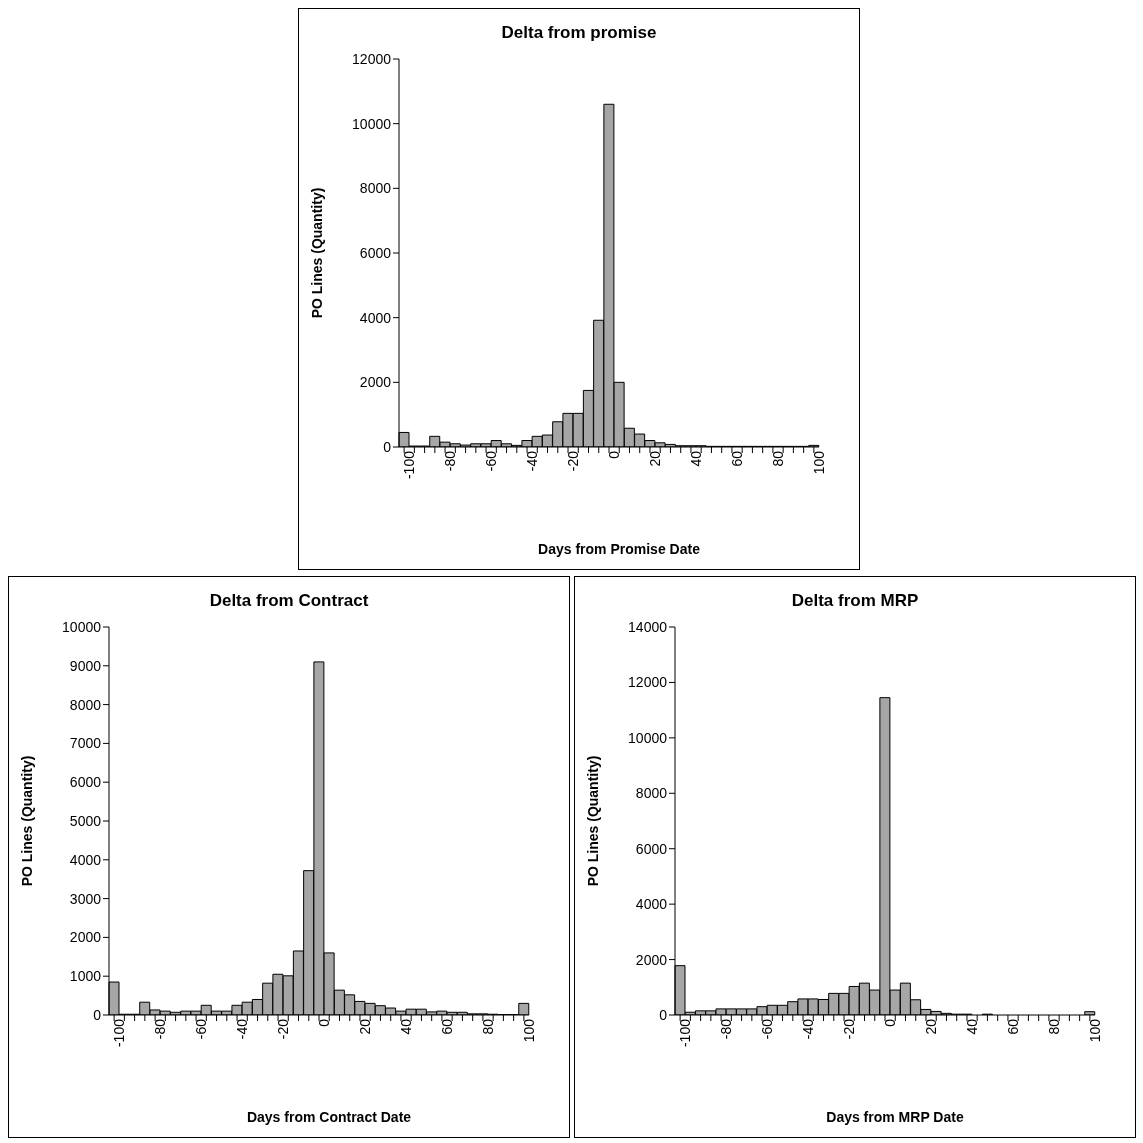 The height and width of the screenshot is (1143, 1143). What do you see at coordinates (85, 665) in the screenshot?
I see `y-tick-label: 9000` at bounding box center [85, 665].